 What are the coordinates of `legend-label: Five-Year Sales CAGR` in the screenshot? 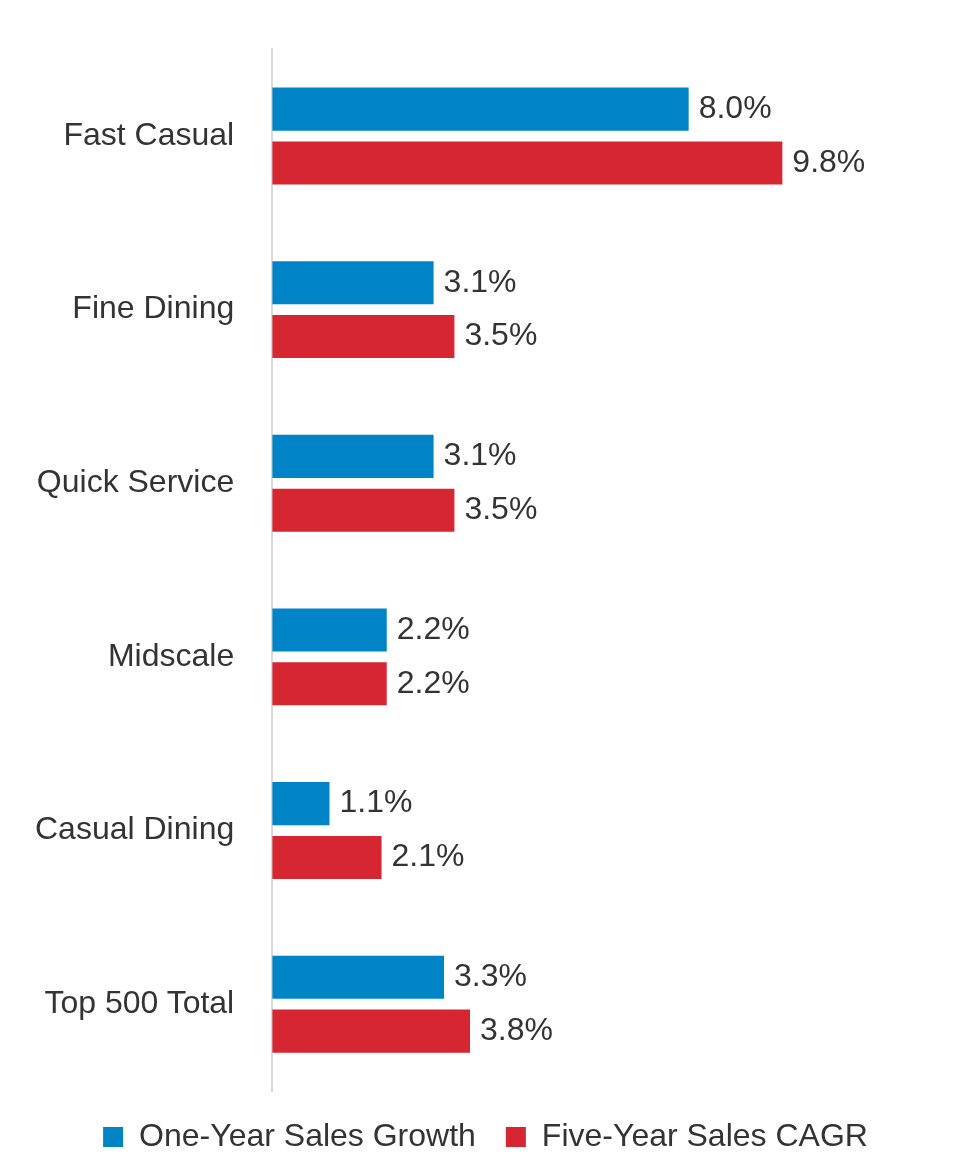 It's located at (704, 1134).